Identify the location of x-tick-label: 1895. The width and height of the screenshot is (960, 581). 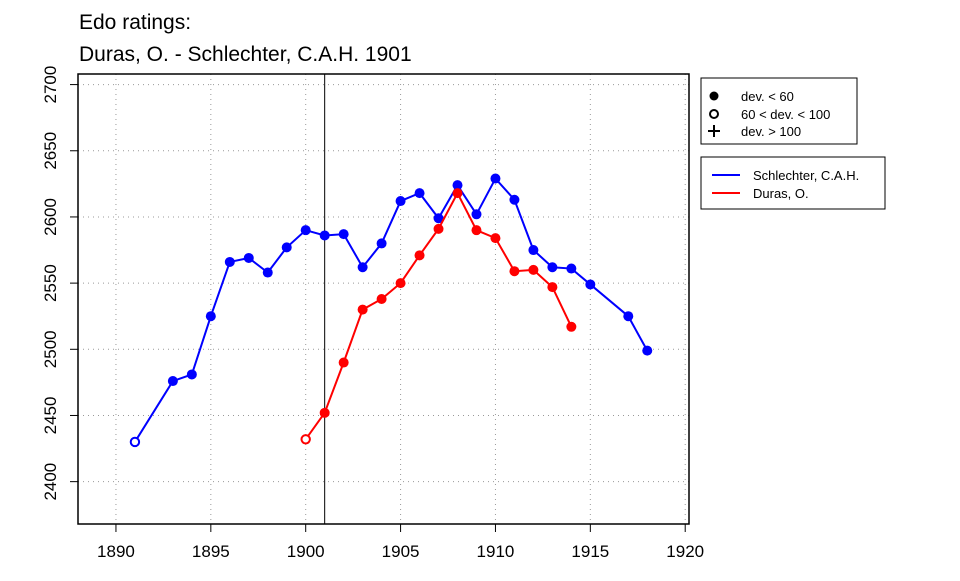
(211, 551).